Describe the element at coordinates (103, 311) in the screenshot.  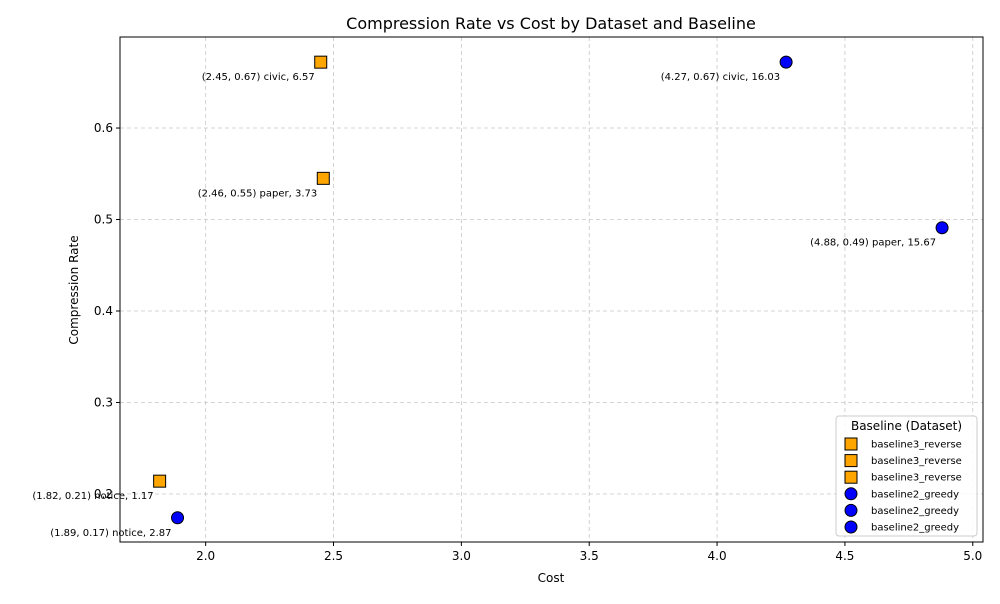
I see `y-tick-label: 0.4` at that location.